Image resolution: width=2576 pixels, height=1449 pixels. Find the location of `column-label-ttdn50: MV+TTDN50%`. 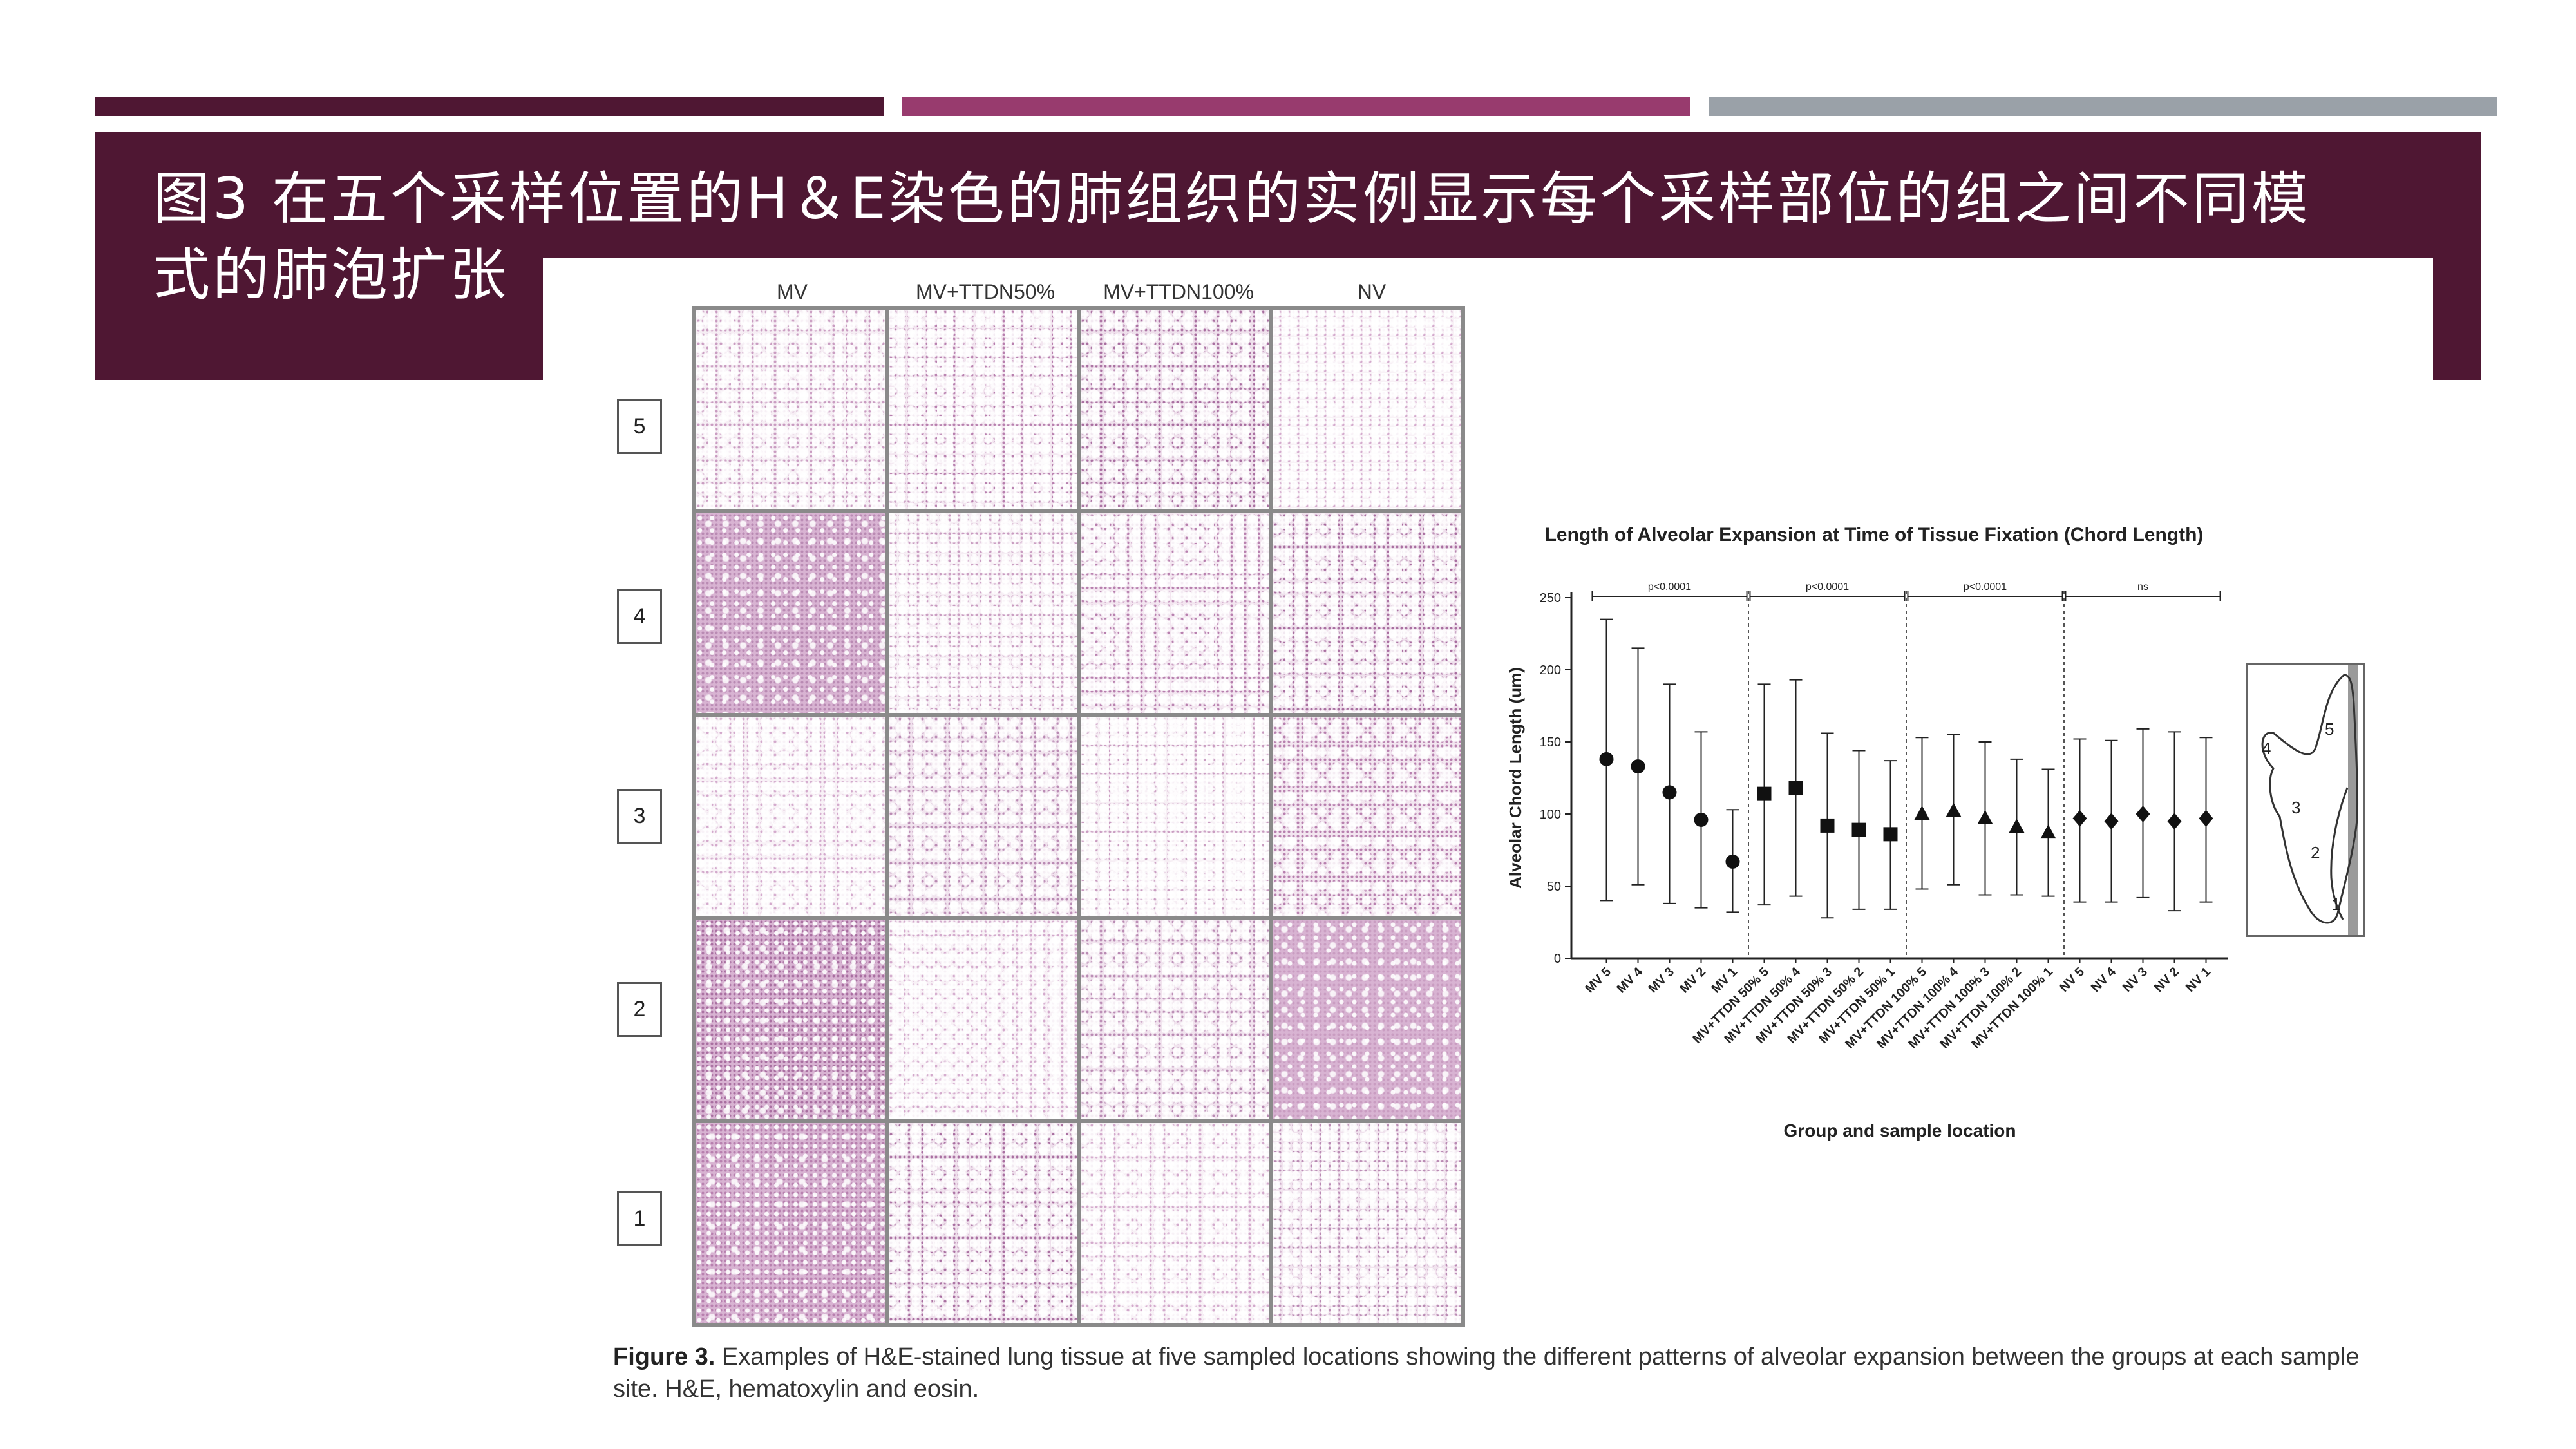

column-label-ttdn50: MV+TTDN50% is located at coordinates (985, 291).